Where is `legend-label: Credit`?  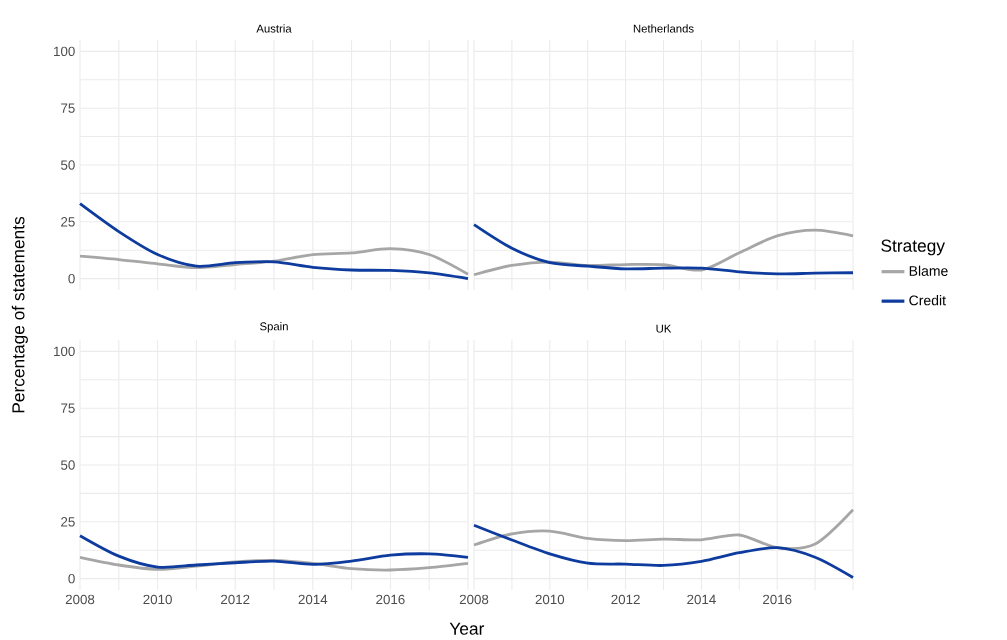 legend-label: Credit is located at coordinates (927, 300).